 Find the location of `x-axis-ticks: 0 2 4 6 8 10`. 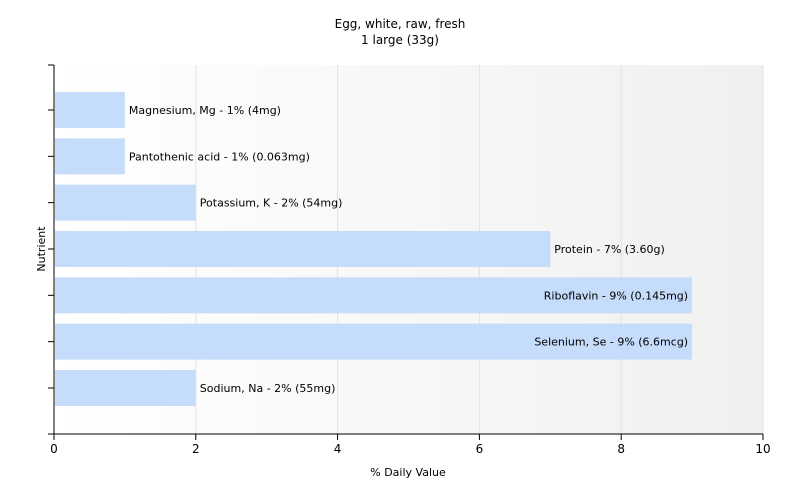

x-axis-ticks: 0 2 4 6 8 10 is located at coordinates (410, 445).